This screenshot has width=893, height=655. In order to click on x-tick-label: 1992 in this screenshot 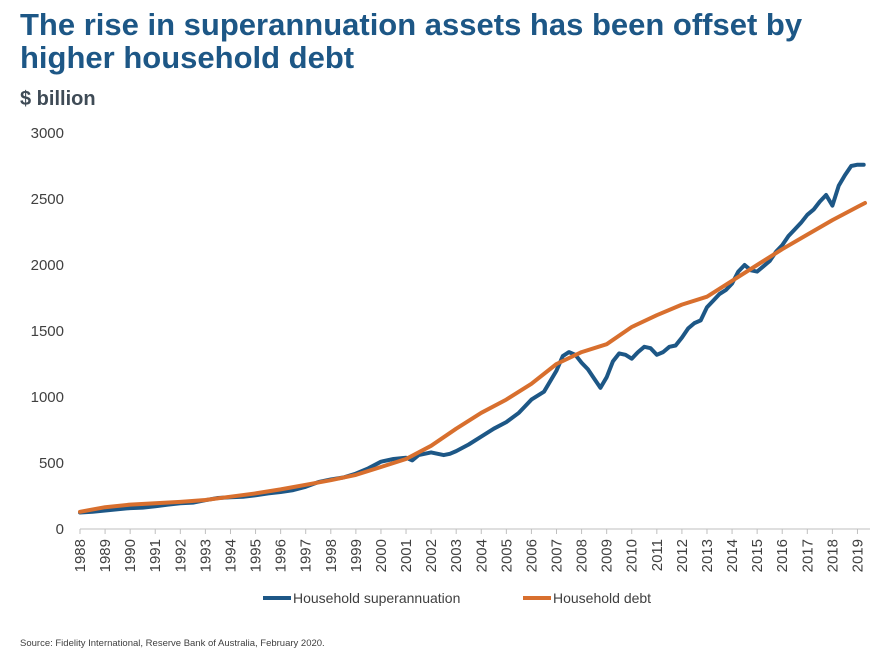, I will do `click(180, 555)`.